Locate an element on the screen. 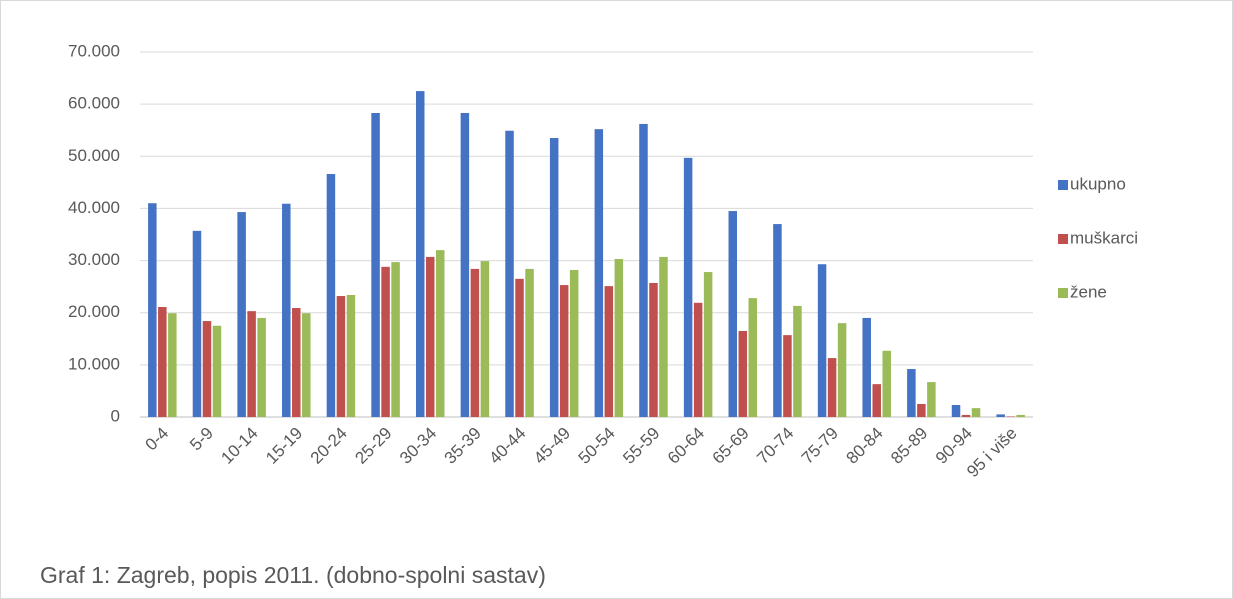 This screenshot has height=599, width=1233. legend-label: žene is located at coordinates (1088, 291).